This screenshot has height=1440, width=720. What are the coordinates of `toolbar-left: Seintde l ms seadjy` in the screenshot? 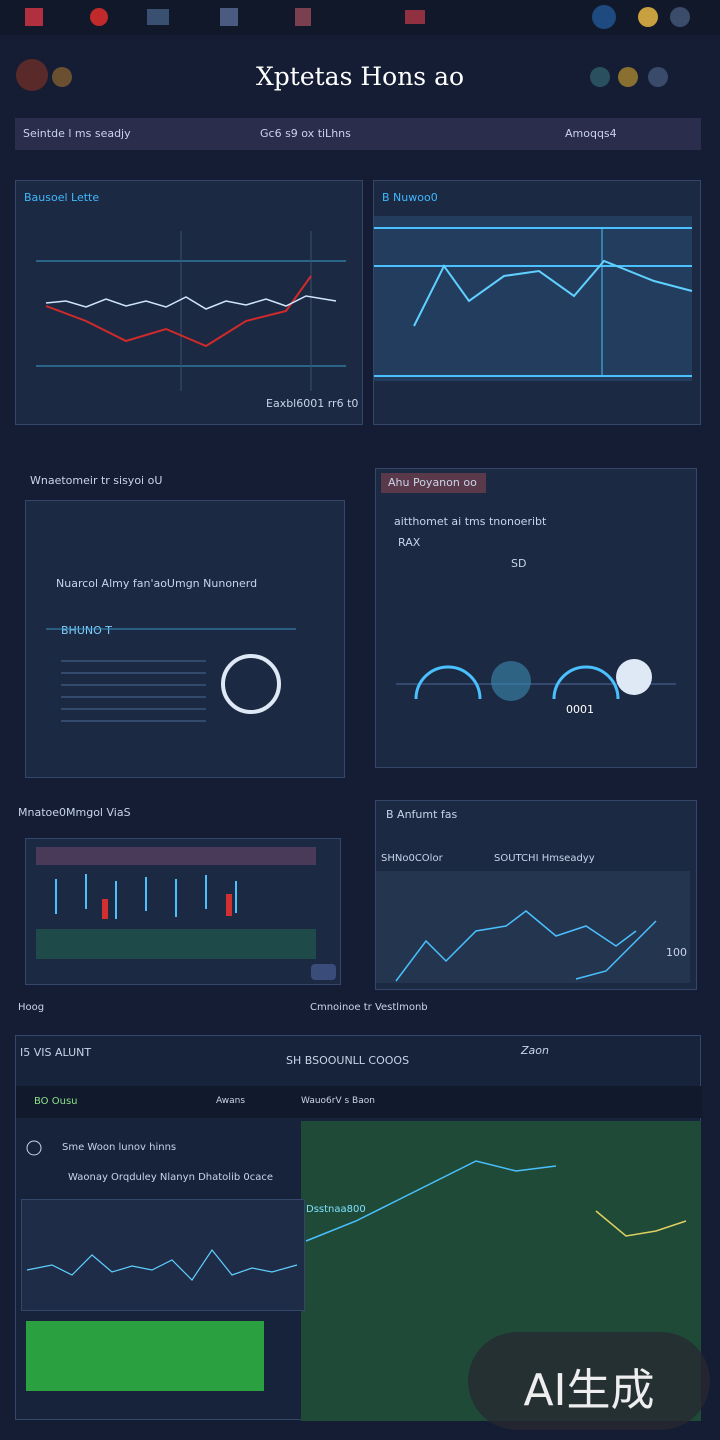 It's located at (77, 133).